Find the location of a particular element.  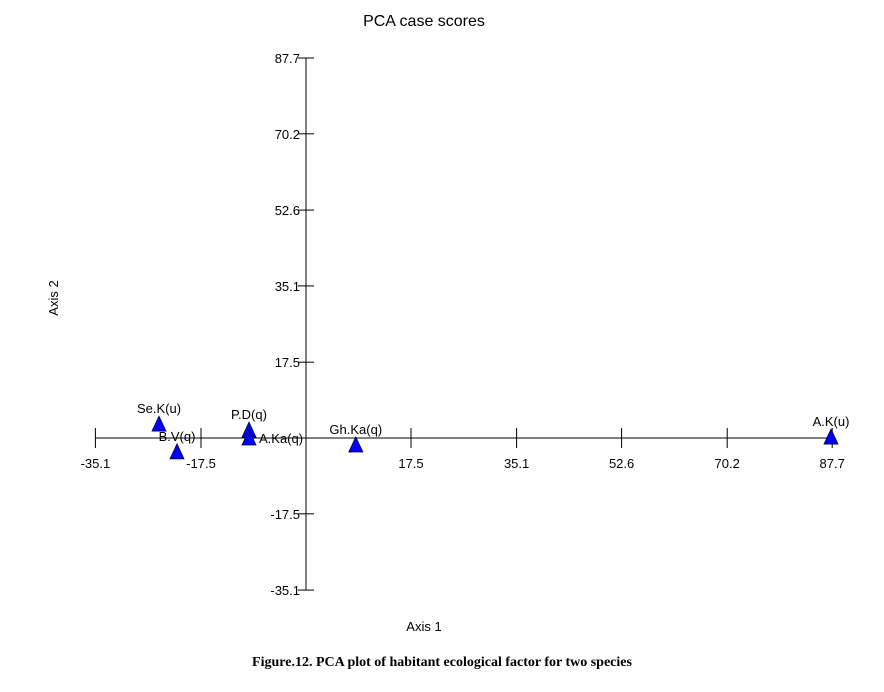

x-tick-label: 35.1 is located at coordinates (516, 463).